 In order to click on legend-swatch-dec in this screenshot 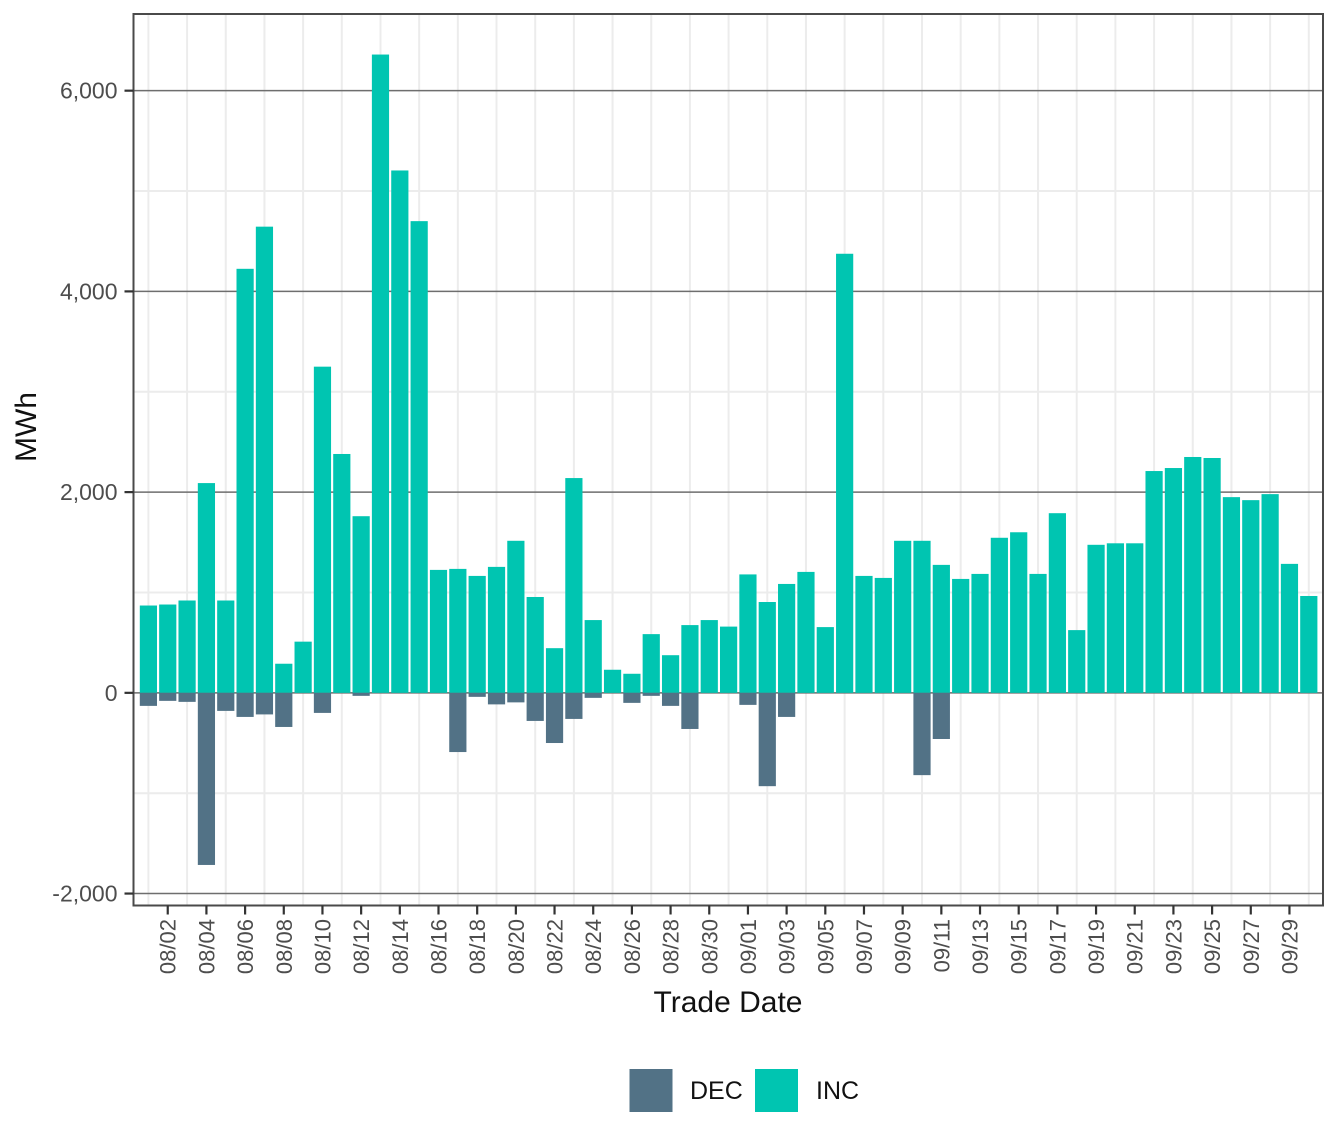, I will do `click(651, 1090)`.